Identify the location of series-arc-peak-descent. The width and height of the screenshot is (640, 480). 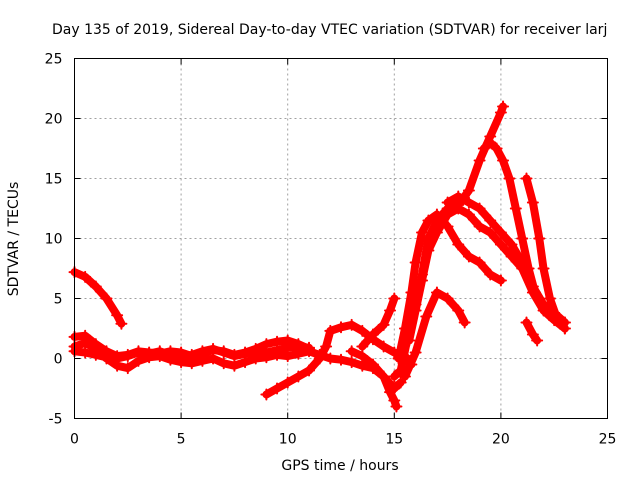
(524, 232).